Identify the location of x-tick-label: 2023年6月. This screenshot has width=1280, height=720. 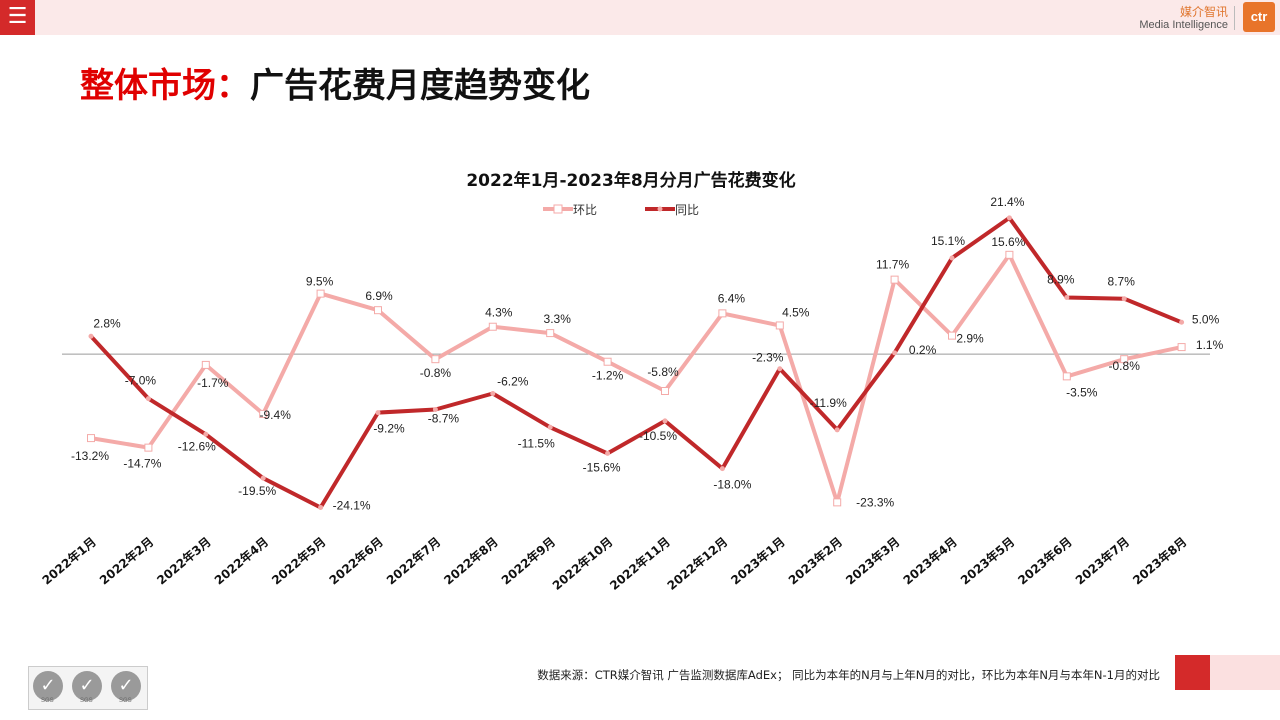
(1045, 561).